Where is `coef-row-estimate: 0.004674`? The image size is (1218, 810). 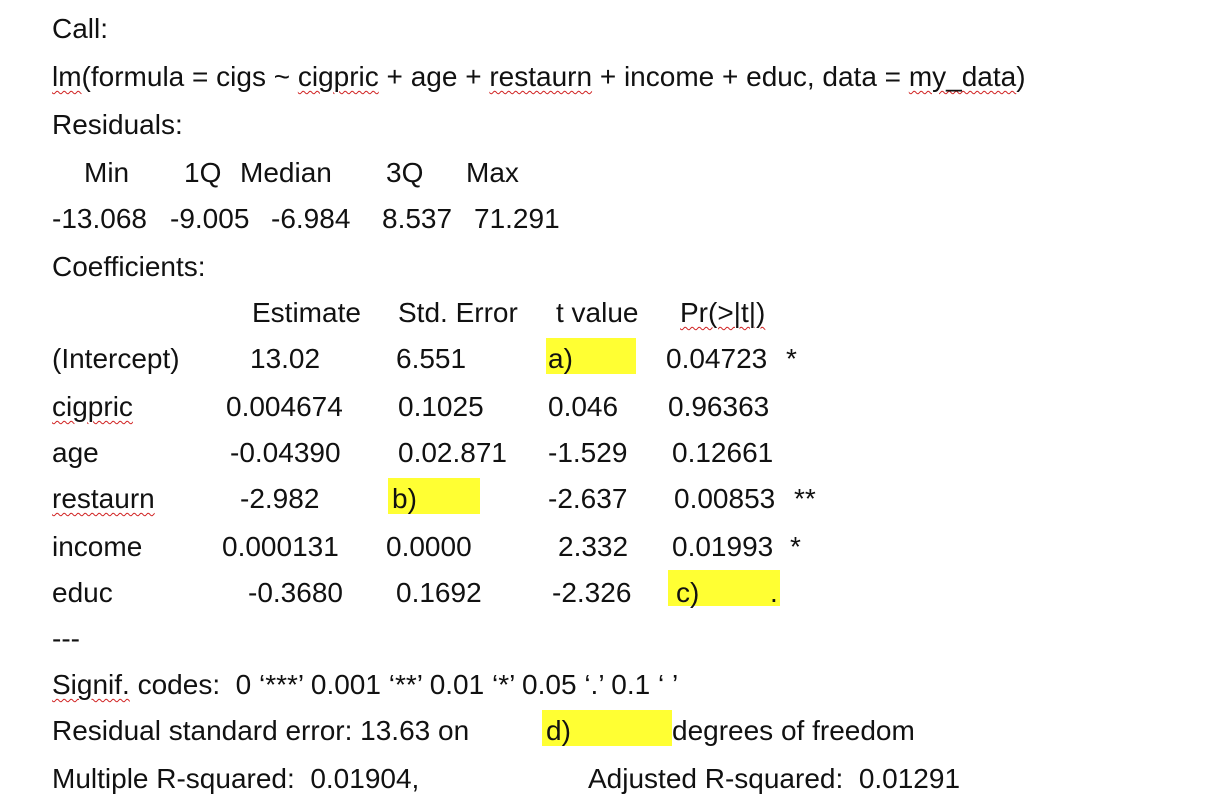
coef-row-estimate: 0.004674 is located at coordinates (284, 406).